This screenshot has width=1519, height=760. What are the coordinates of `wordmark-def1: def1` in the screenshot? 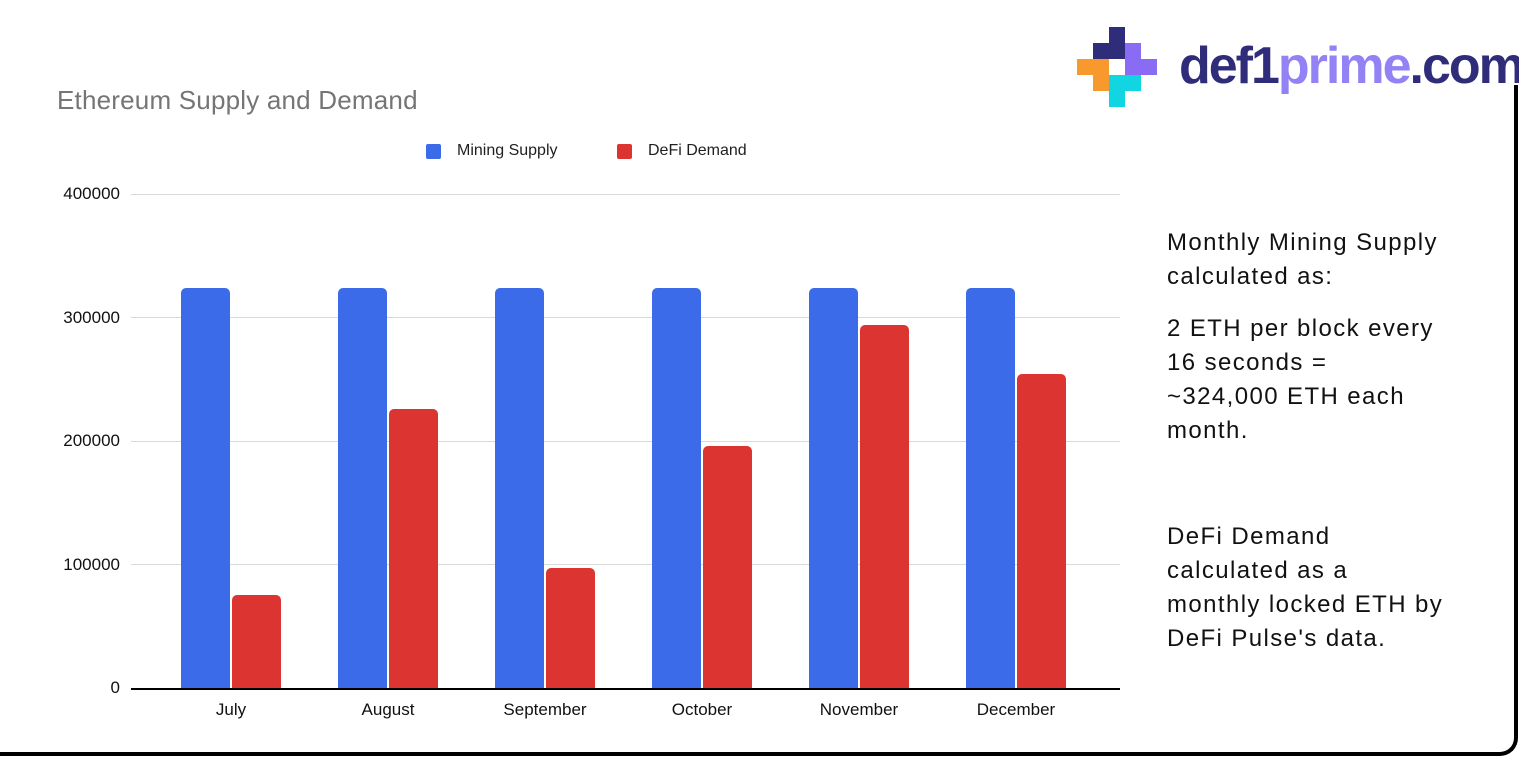 It's located at (1229, 66).